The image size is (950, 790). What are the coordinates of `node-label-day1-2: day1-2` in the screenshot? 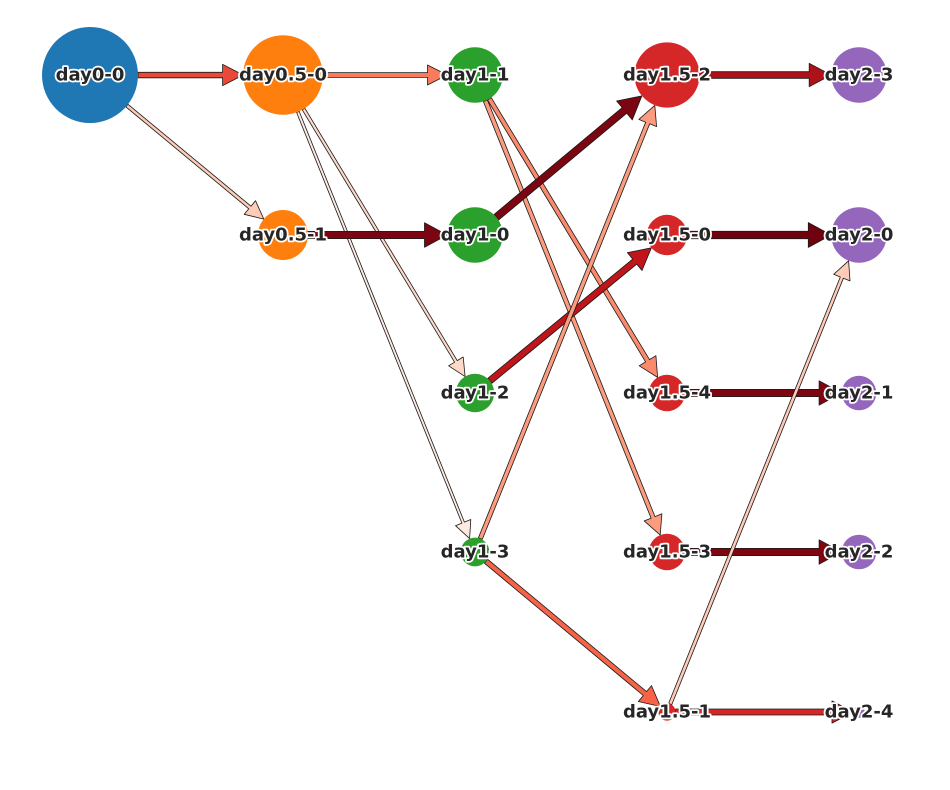 It's located at (475, 393).